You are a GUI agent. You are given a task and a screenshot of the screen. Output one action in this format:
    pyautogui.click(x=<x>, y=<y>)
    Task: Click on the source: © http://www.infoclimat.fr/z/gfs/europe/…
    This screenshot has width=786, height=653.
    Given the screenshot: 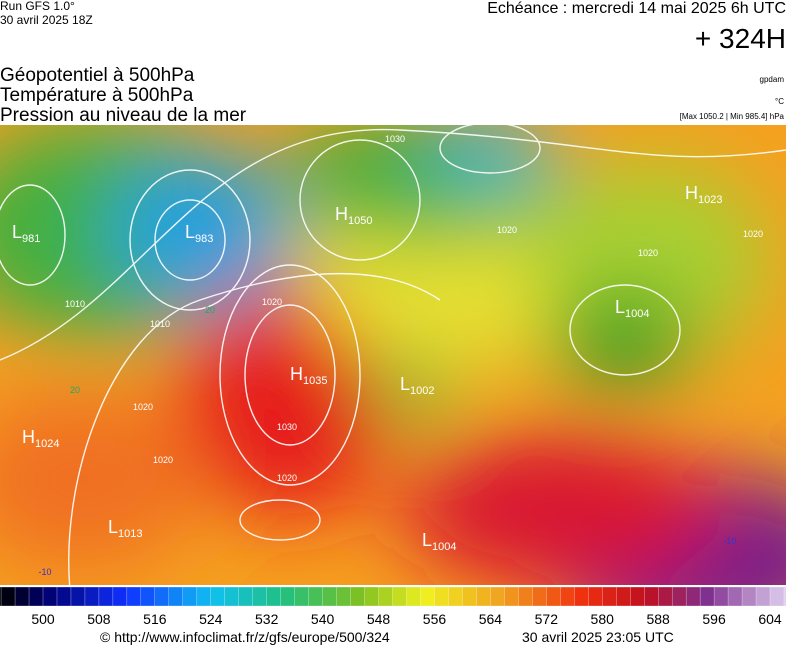 What is the action you would take?
    pyautogui.click(x=245, y=637)
    